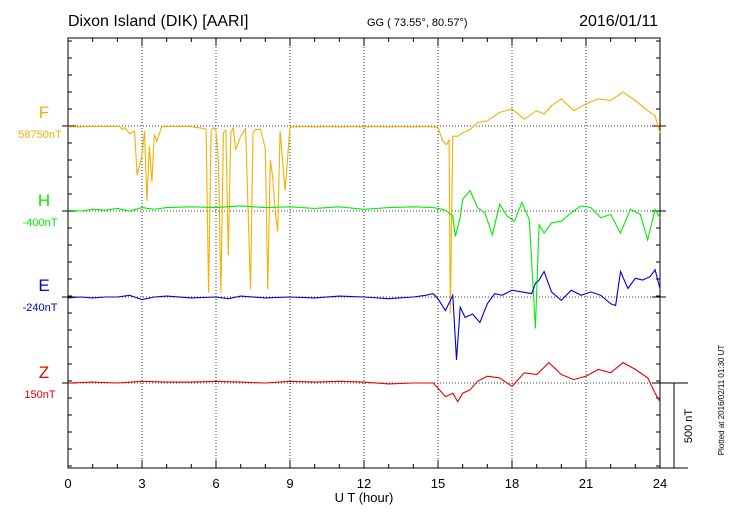  I want to click on series-baseline-F: 58750nT, so click(40, 135).